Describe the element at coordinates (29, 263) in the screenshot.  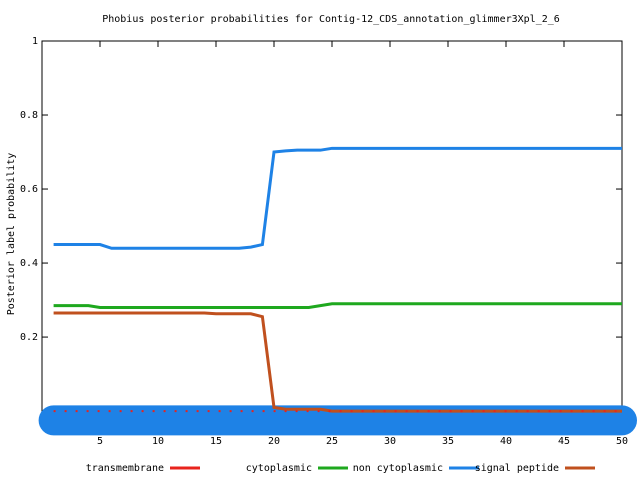
I see `y-tick-label: 0.4` at that location.